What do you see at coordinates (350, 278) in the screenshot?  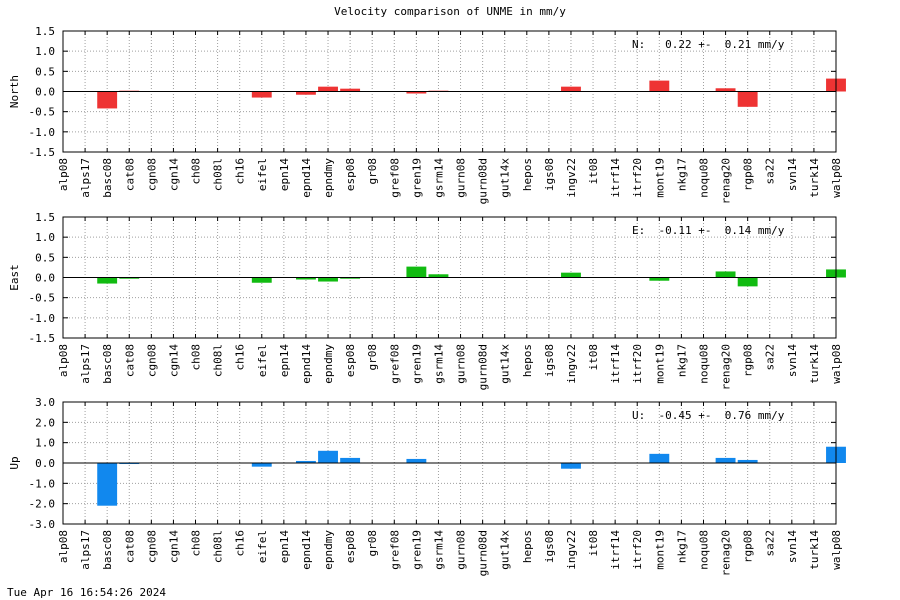 I see `bar-esp08` at bounding box center [350, 278].